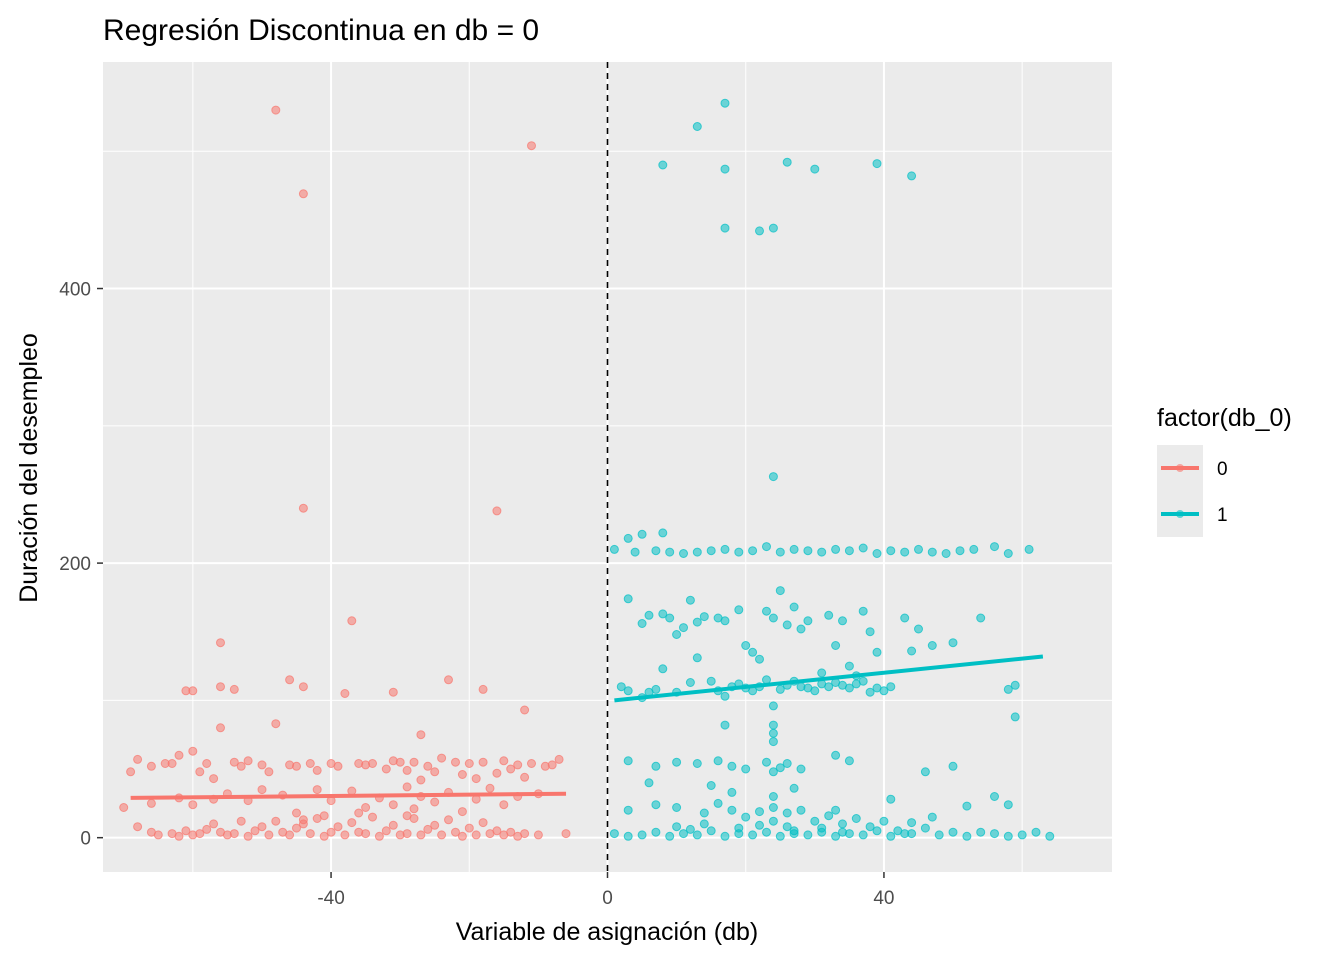 The height and width of the screenshot is (960, 1344). What do you see at coordinates (75, 564) in the screenshot?
I see `y-tick-label: 200` at bounding box center [75, 564].